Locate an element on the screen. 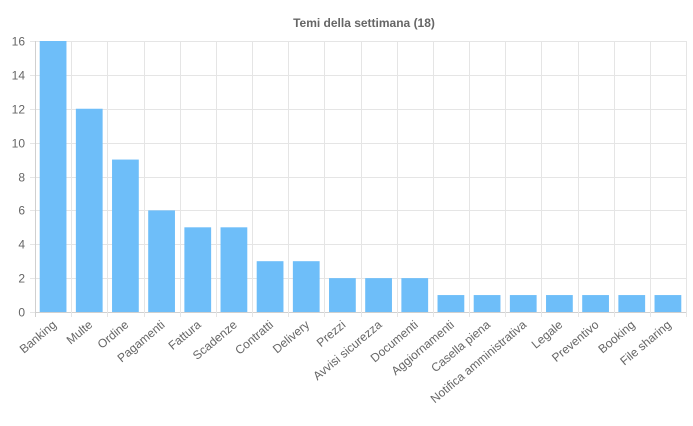 The image size is (693, 426). bar-delivery is located at coordinates (306, 286).